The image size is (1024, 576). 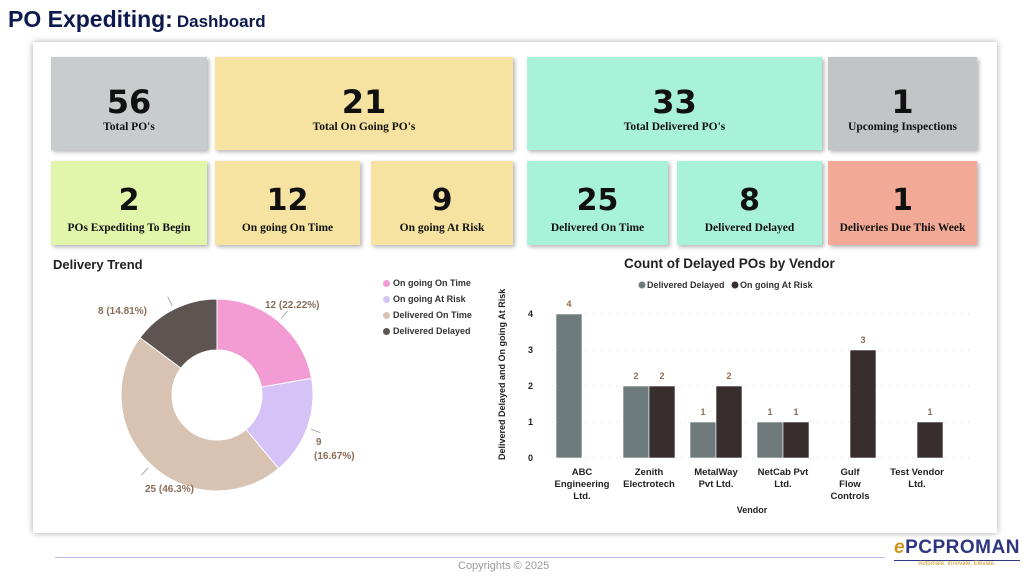 I want to click on kpi-label: Total On Going PO's, so click(x=364, y=127).